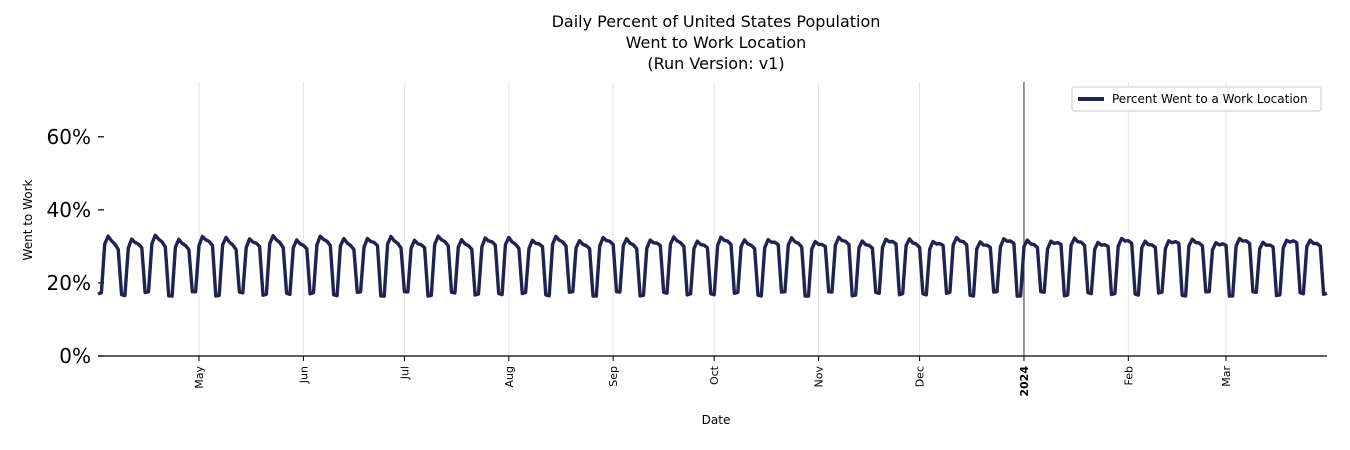  I want to click on y-axis-label: Went to Work, so click(28, 219).